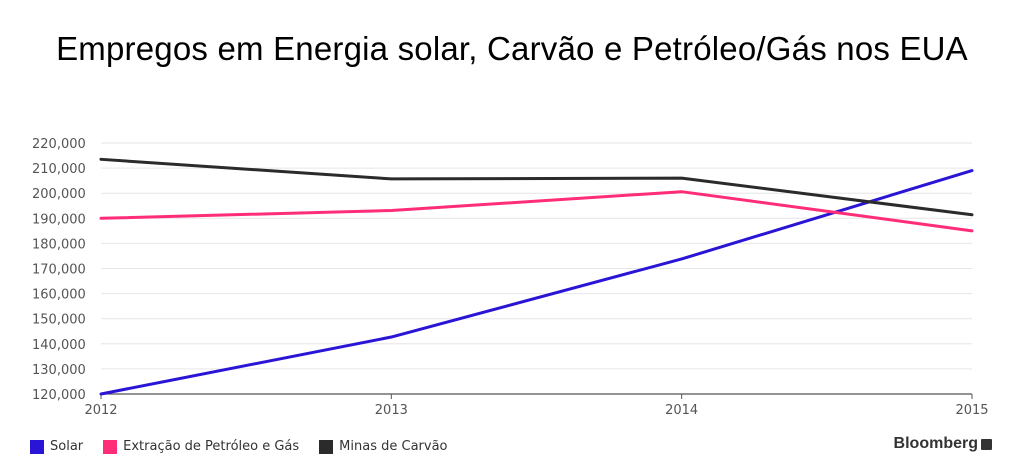 Image resolution: width=1024 pixels, height=474 pixels. Describe the element at coordinates (59, 194) in the screenshot. I see `y-tick-label: 200,000` at that location.